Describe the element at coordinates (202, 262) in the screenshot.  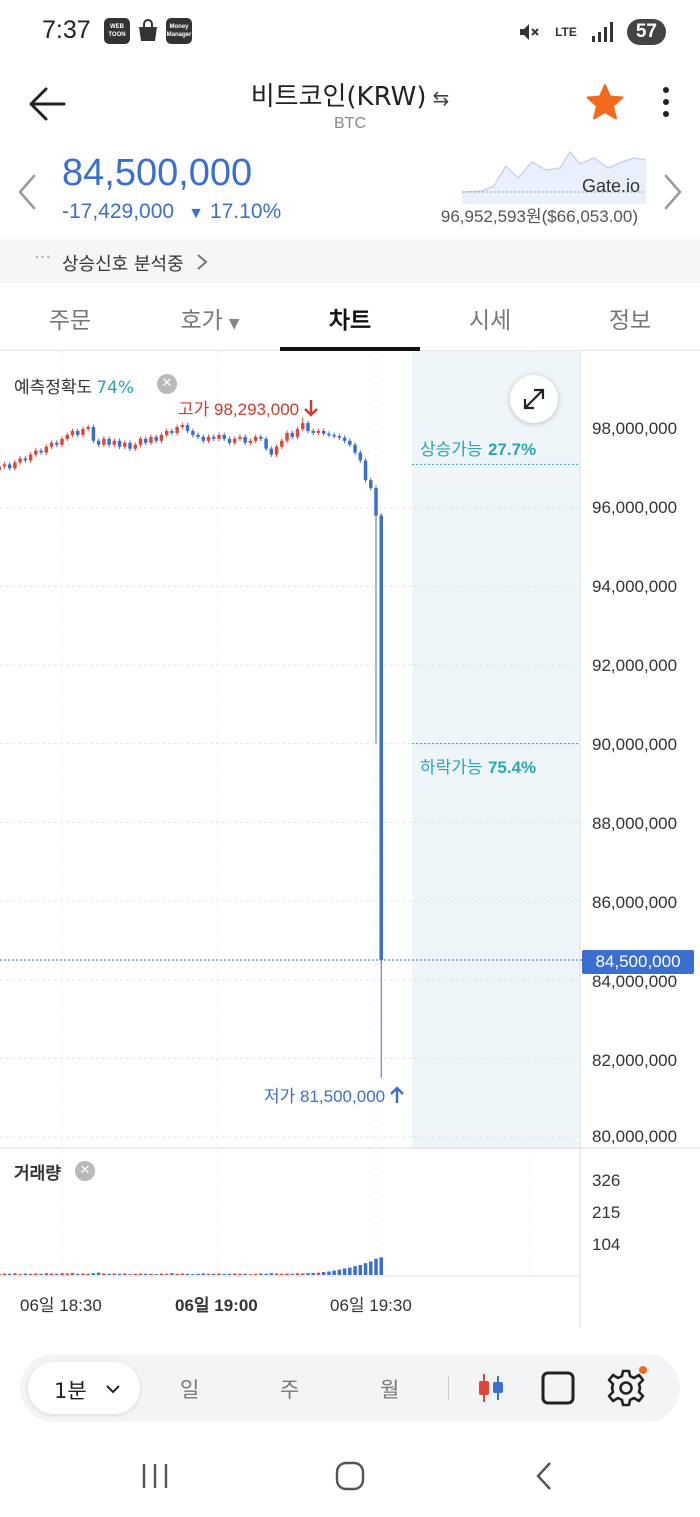
I see `chevron-right-icon` at that location.